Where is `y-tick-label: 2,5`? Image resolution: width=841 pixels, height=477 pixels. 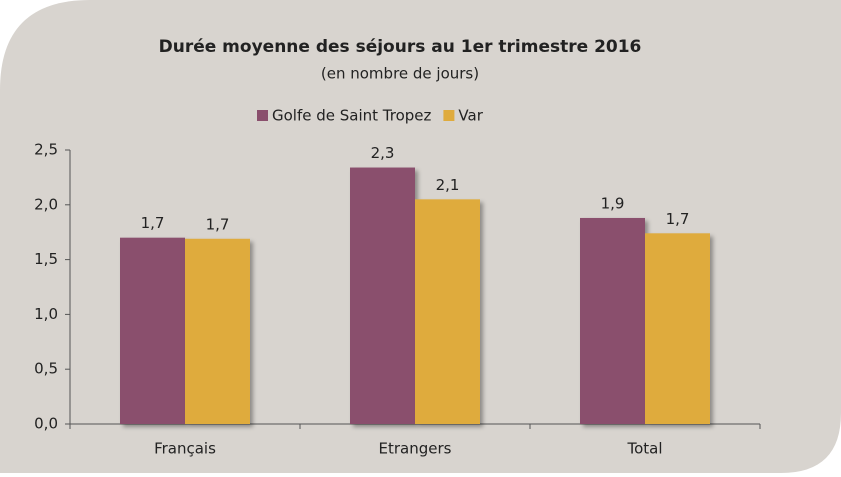
y-tick-label: 2,5 is located at coordinates (46, 150).